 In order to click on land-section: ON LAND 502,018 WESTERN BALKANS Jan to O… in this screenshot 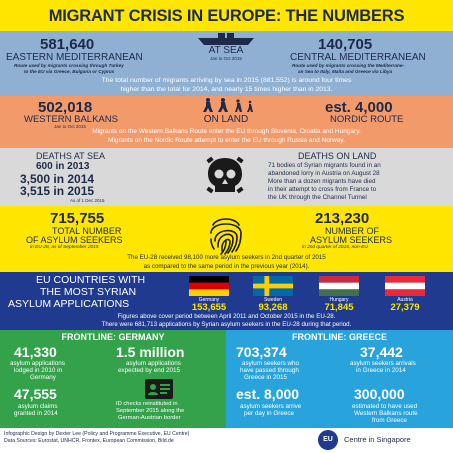, I will do `click(226, 122)`.